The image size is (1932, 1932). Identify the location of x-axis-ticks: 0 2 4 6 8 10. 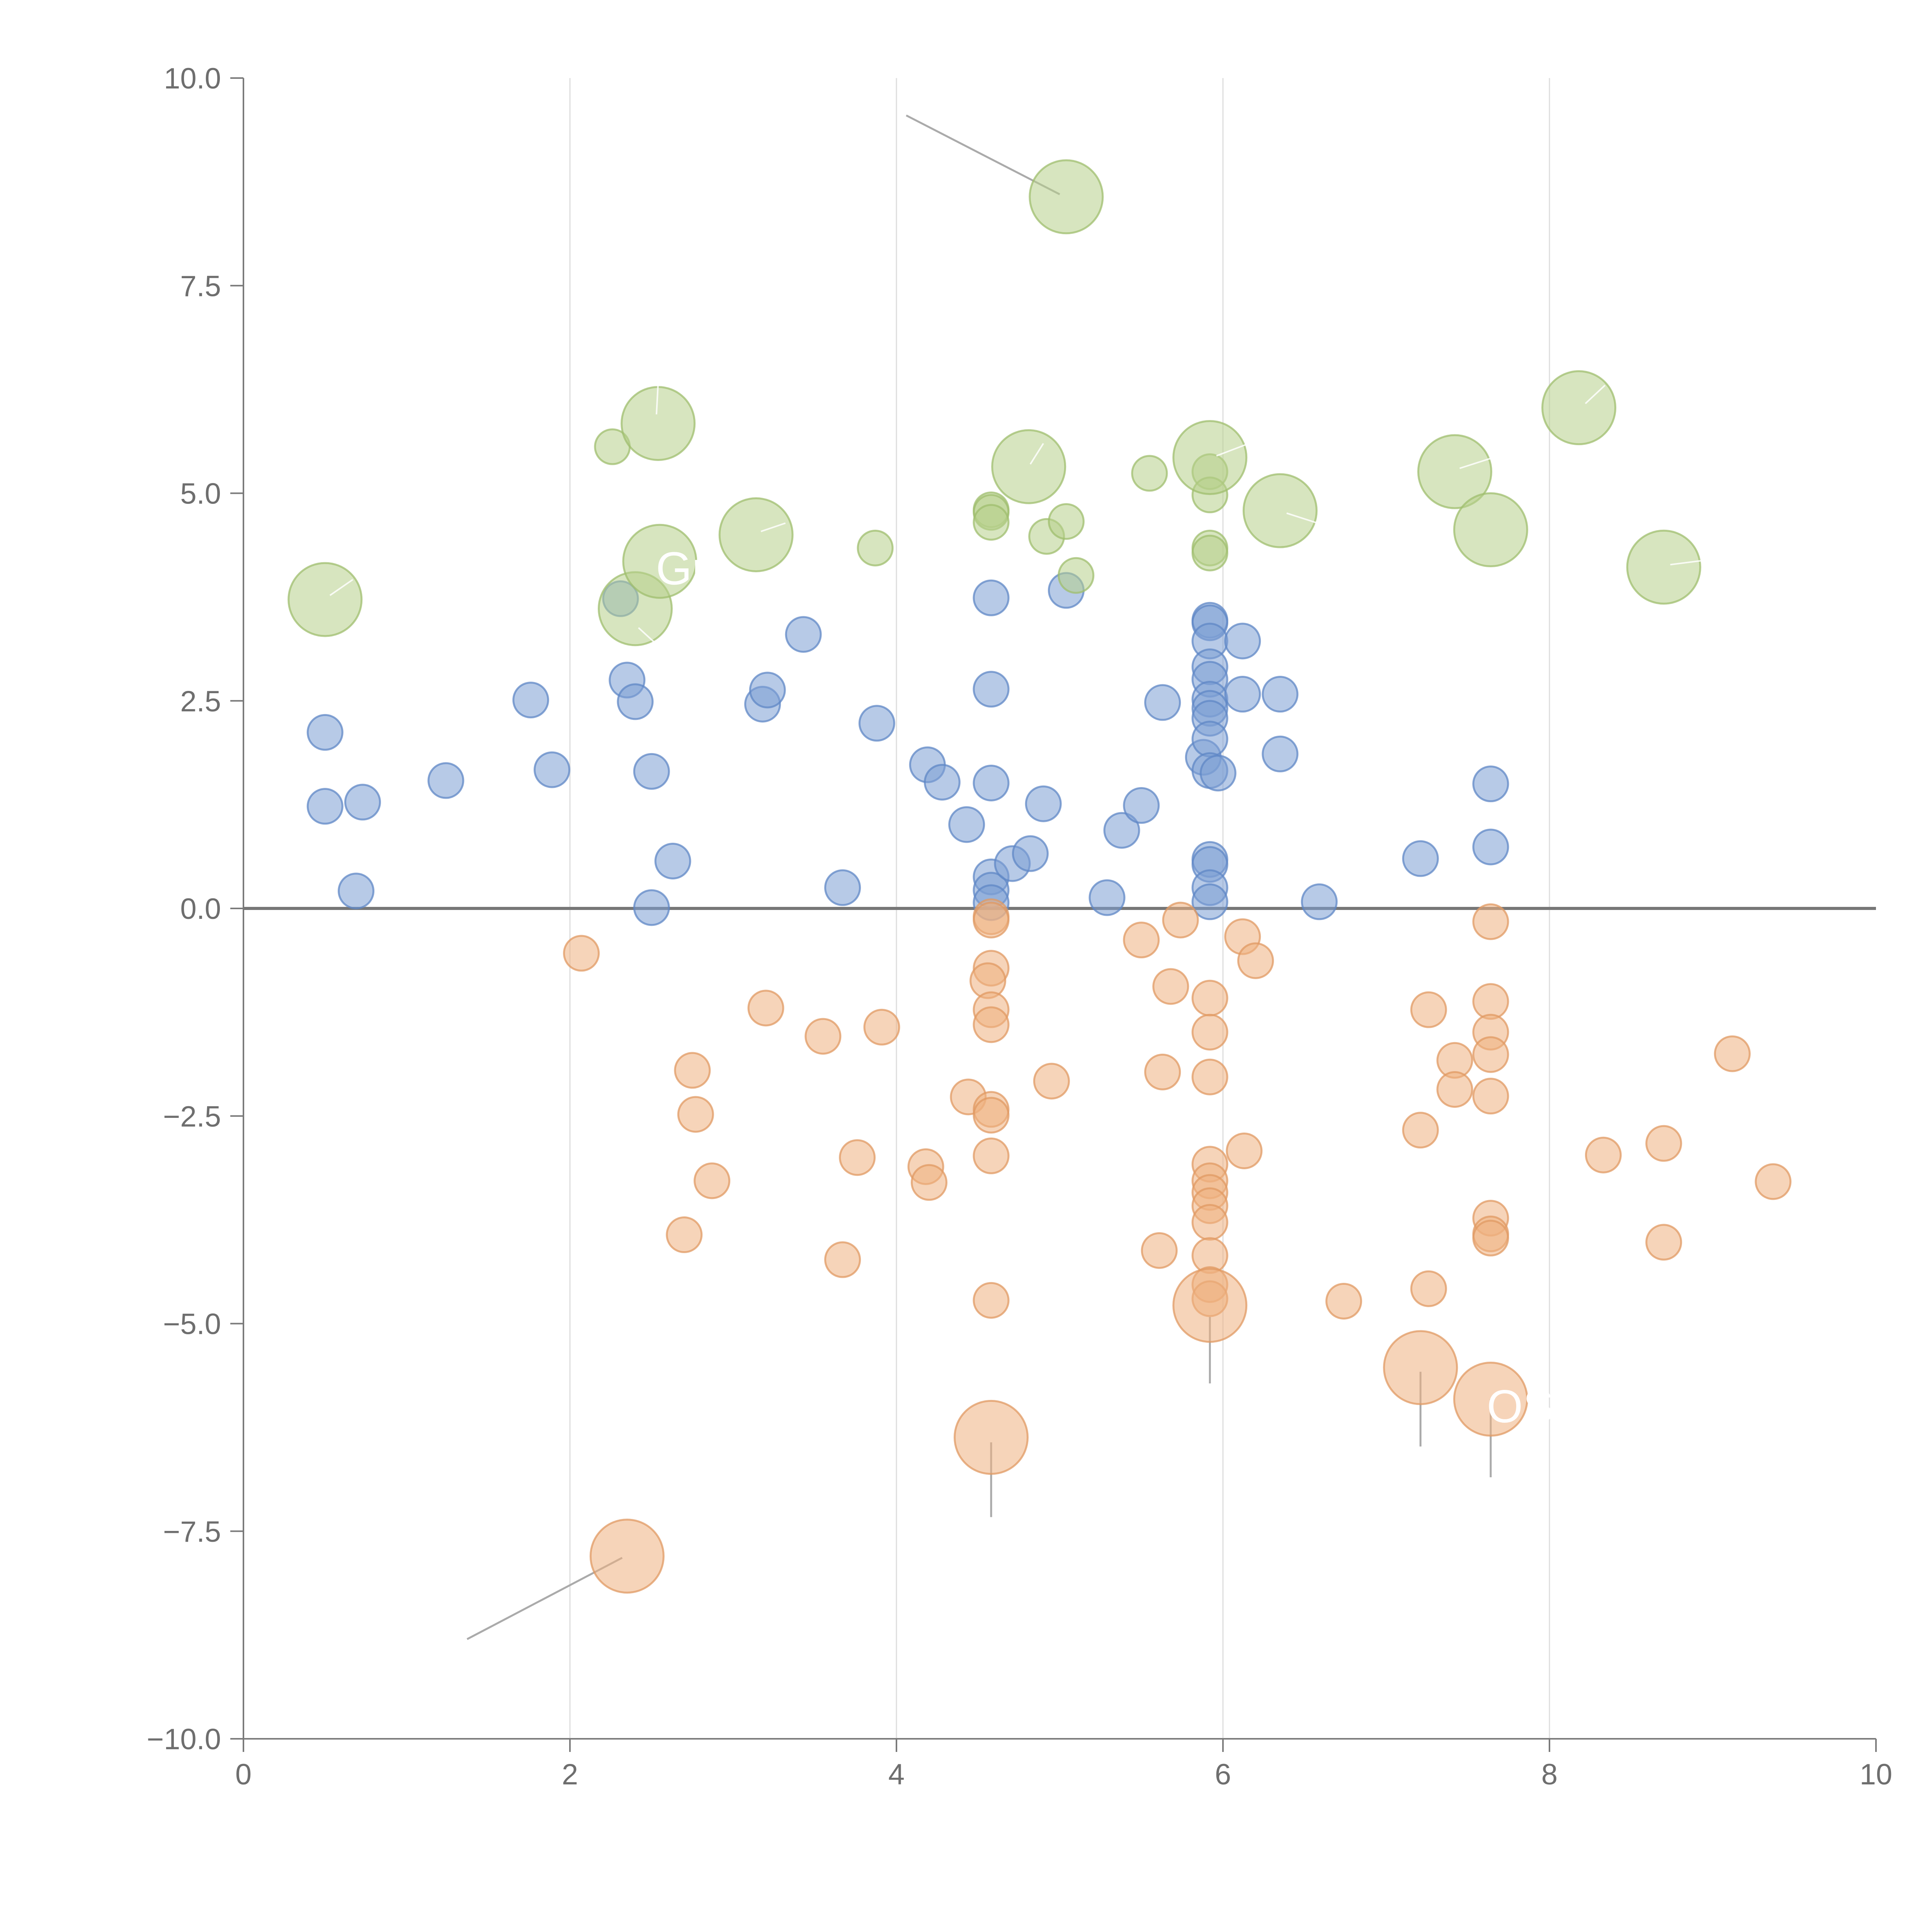
(1063, 1765).